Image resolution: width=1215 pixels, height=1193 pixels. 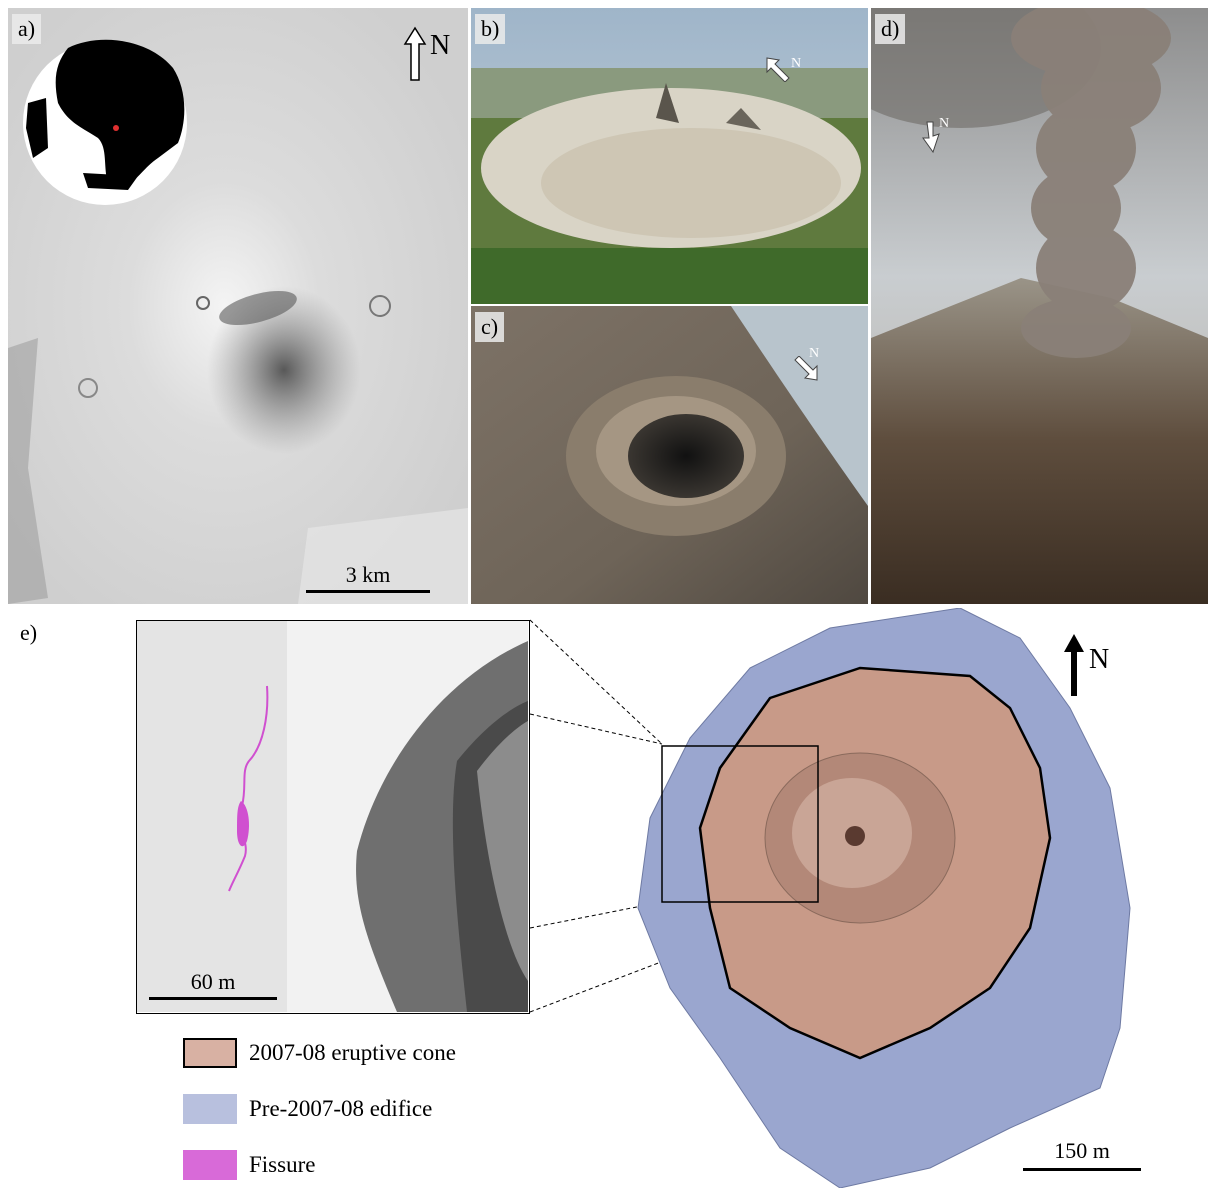 What do you see at coordinates (890, 29) in the screenshot?
I see `panel-d-label: d)` at bounding box center [890, 29].